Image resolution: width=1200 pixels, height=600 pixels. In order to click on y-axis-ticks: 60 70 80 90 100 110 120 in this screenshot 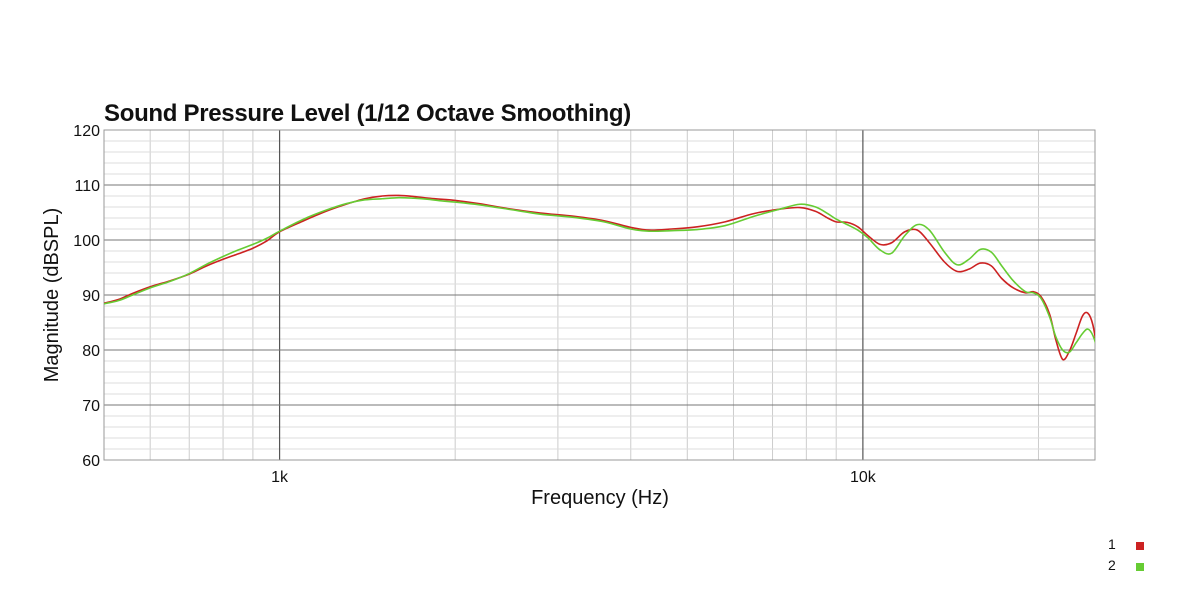, I will do `click(86, 296)`.